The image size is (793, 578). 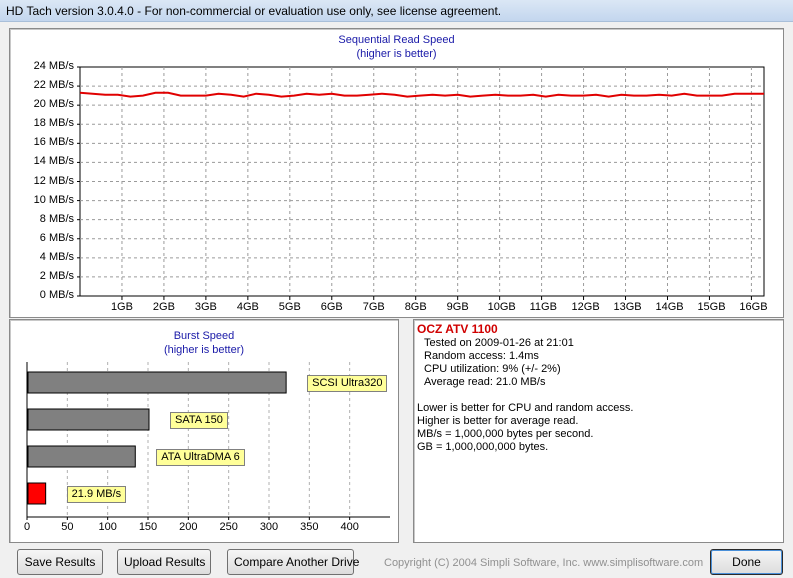 I want to click on x-tick-label: 6GB, so click(x=331, y=307).